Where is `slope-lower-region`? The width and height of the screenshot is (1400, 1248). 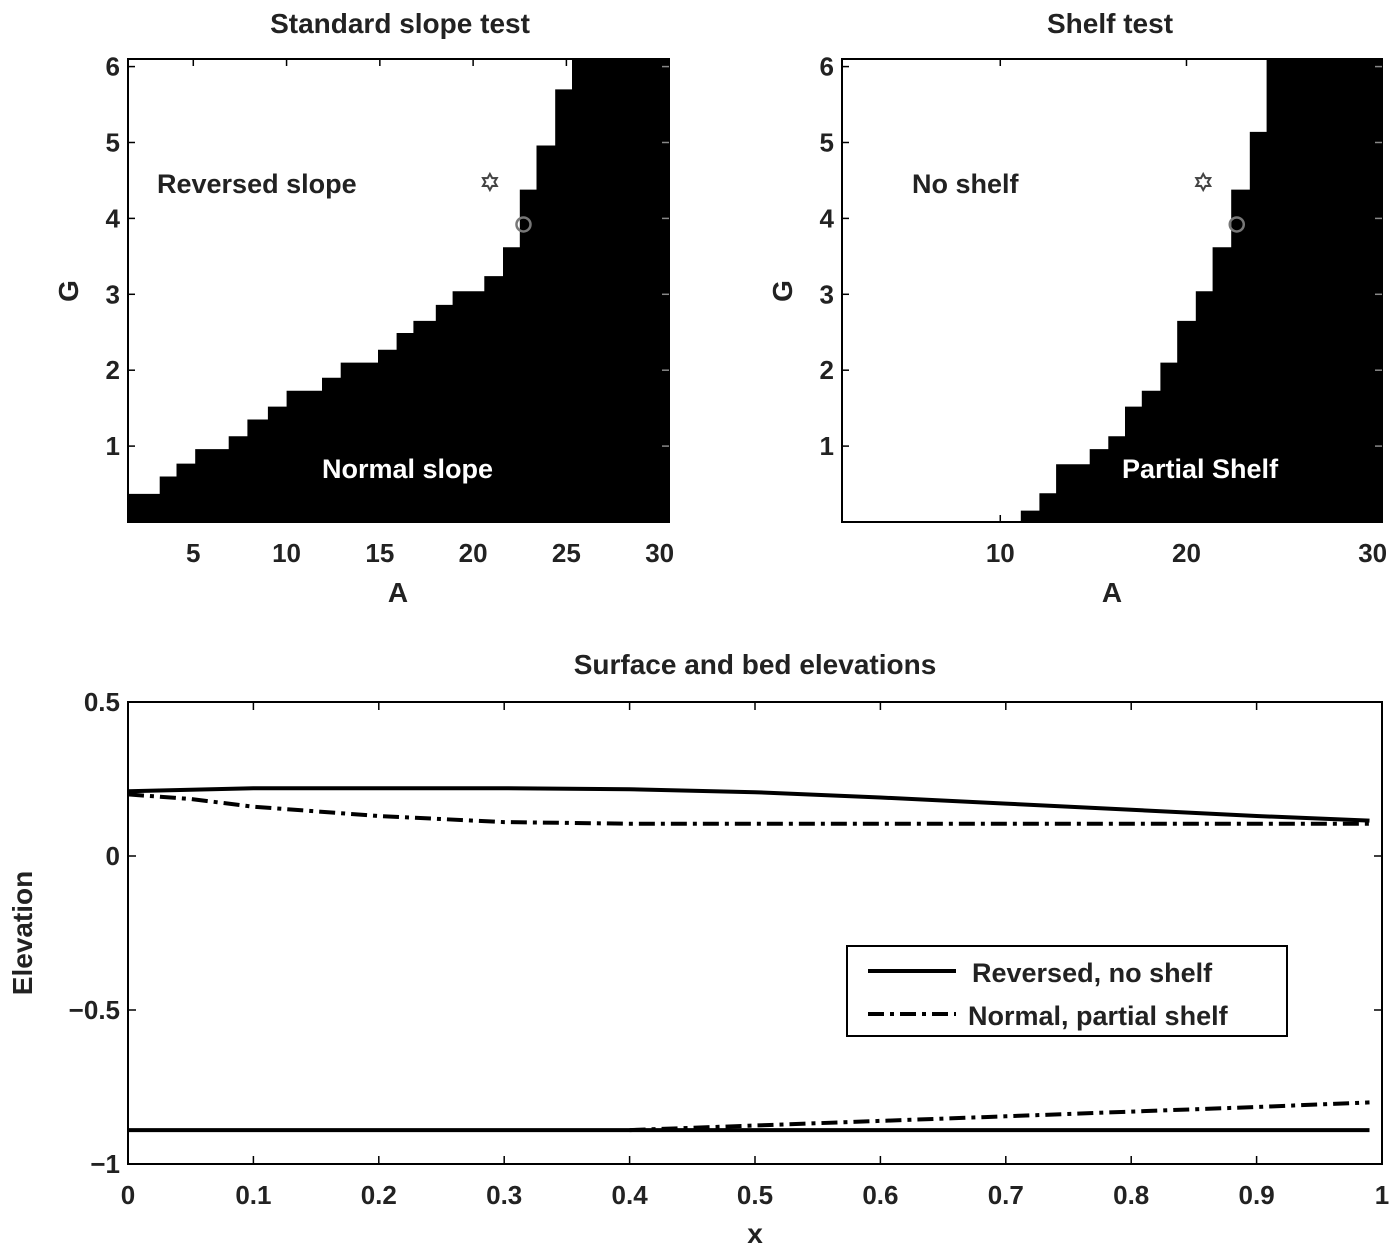
slope-lower-region is located at coordinates (398, 290).